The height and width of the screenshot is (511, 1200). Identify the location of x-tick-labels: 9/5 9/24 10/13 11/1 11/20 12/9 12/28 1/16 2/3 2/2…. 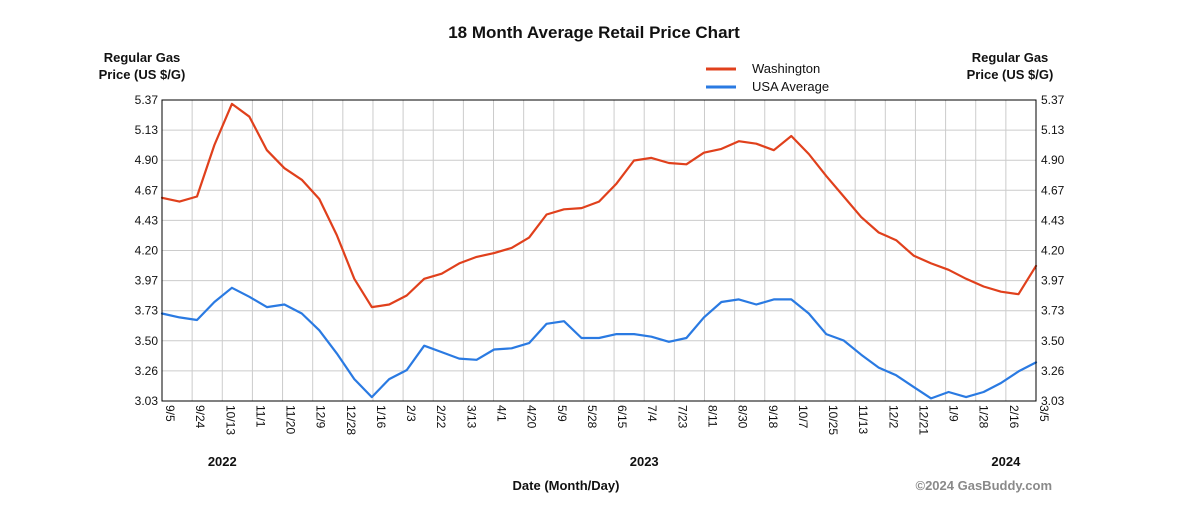
(607, 420).